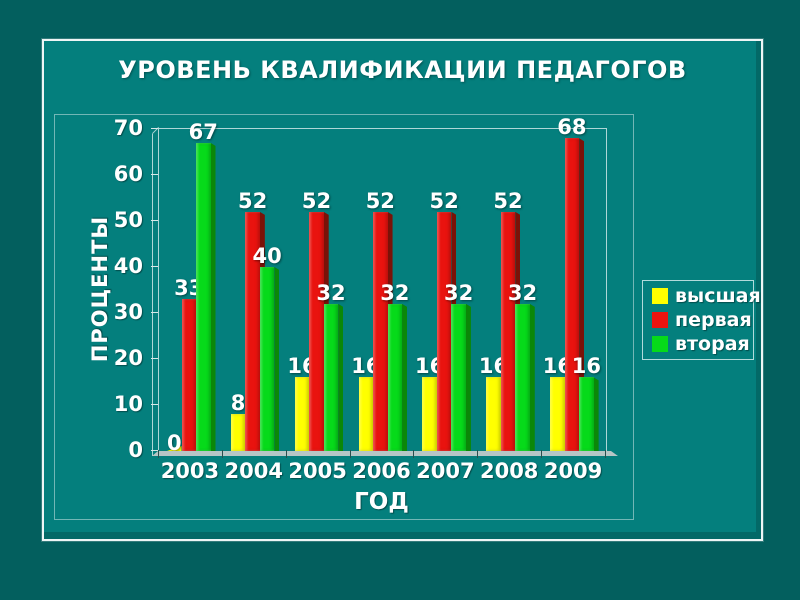 The width and height of the screenshot is (800, 600). What do you see at coordinates (573, 471) in the screenshot?
I see `x-axis-tick-label: 2009` at bounding box center [573, 471].